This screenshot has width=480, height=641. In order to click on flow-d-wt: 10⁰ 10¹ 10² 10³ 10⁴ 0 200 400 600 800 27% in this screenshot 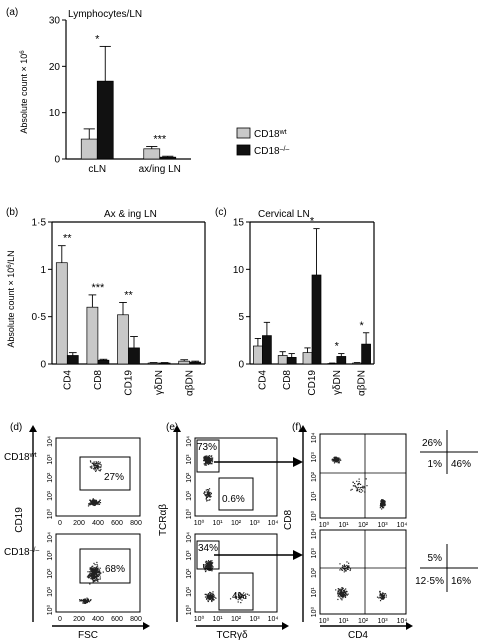, I will do `click(94, 481)`.